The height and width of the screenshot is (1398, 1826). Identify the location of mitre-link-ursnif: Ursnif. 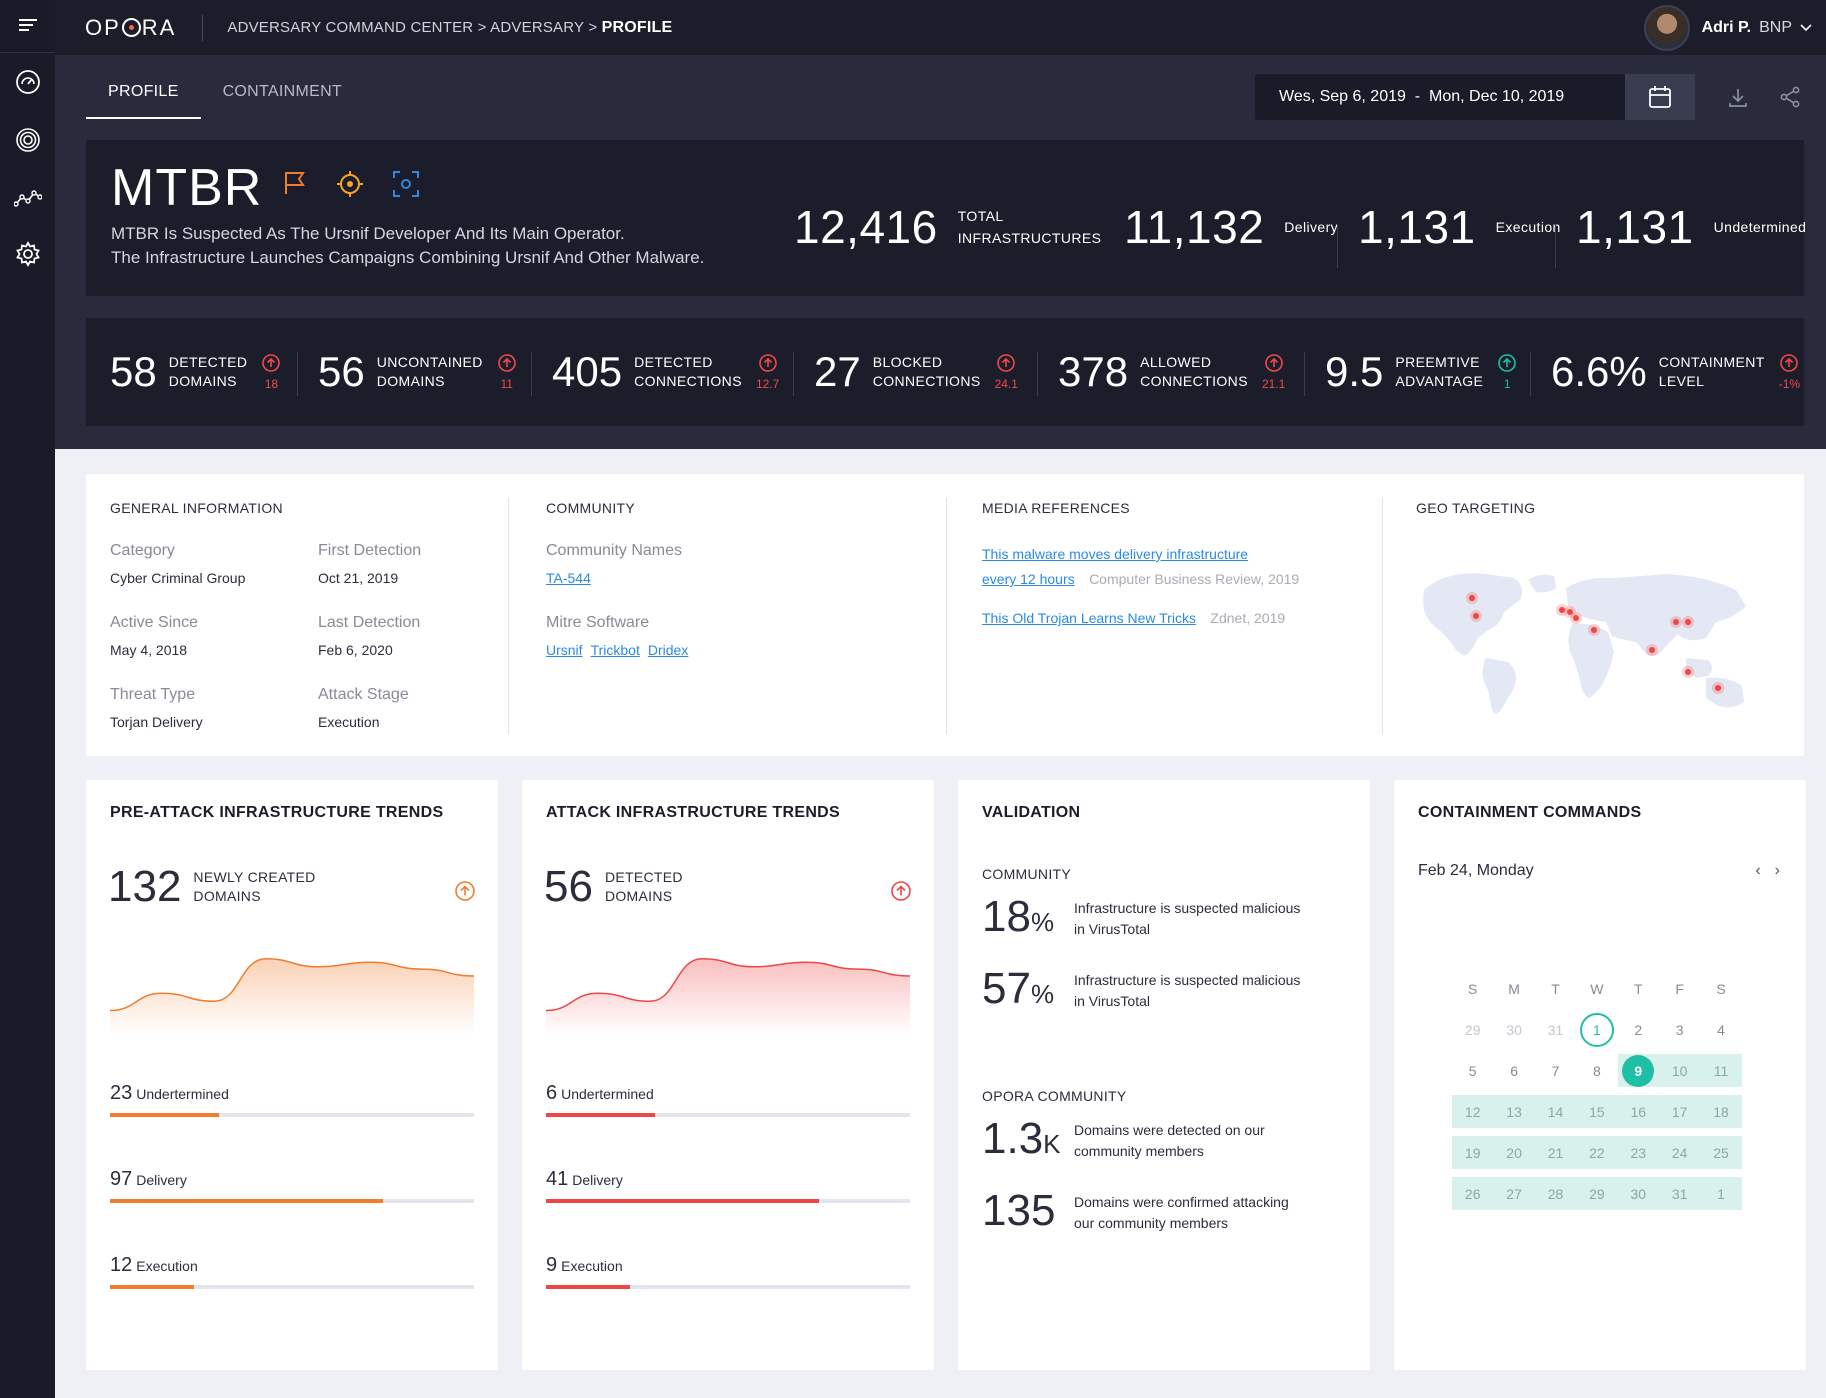
(564, 650).